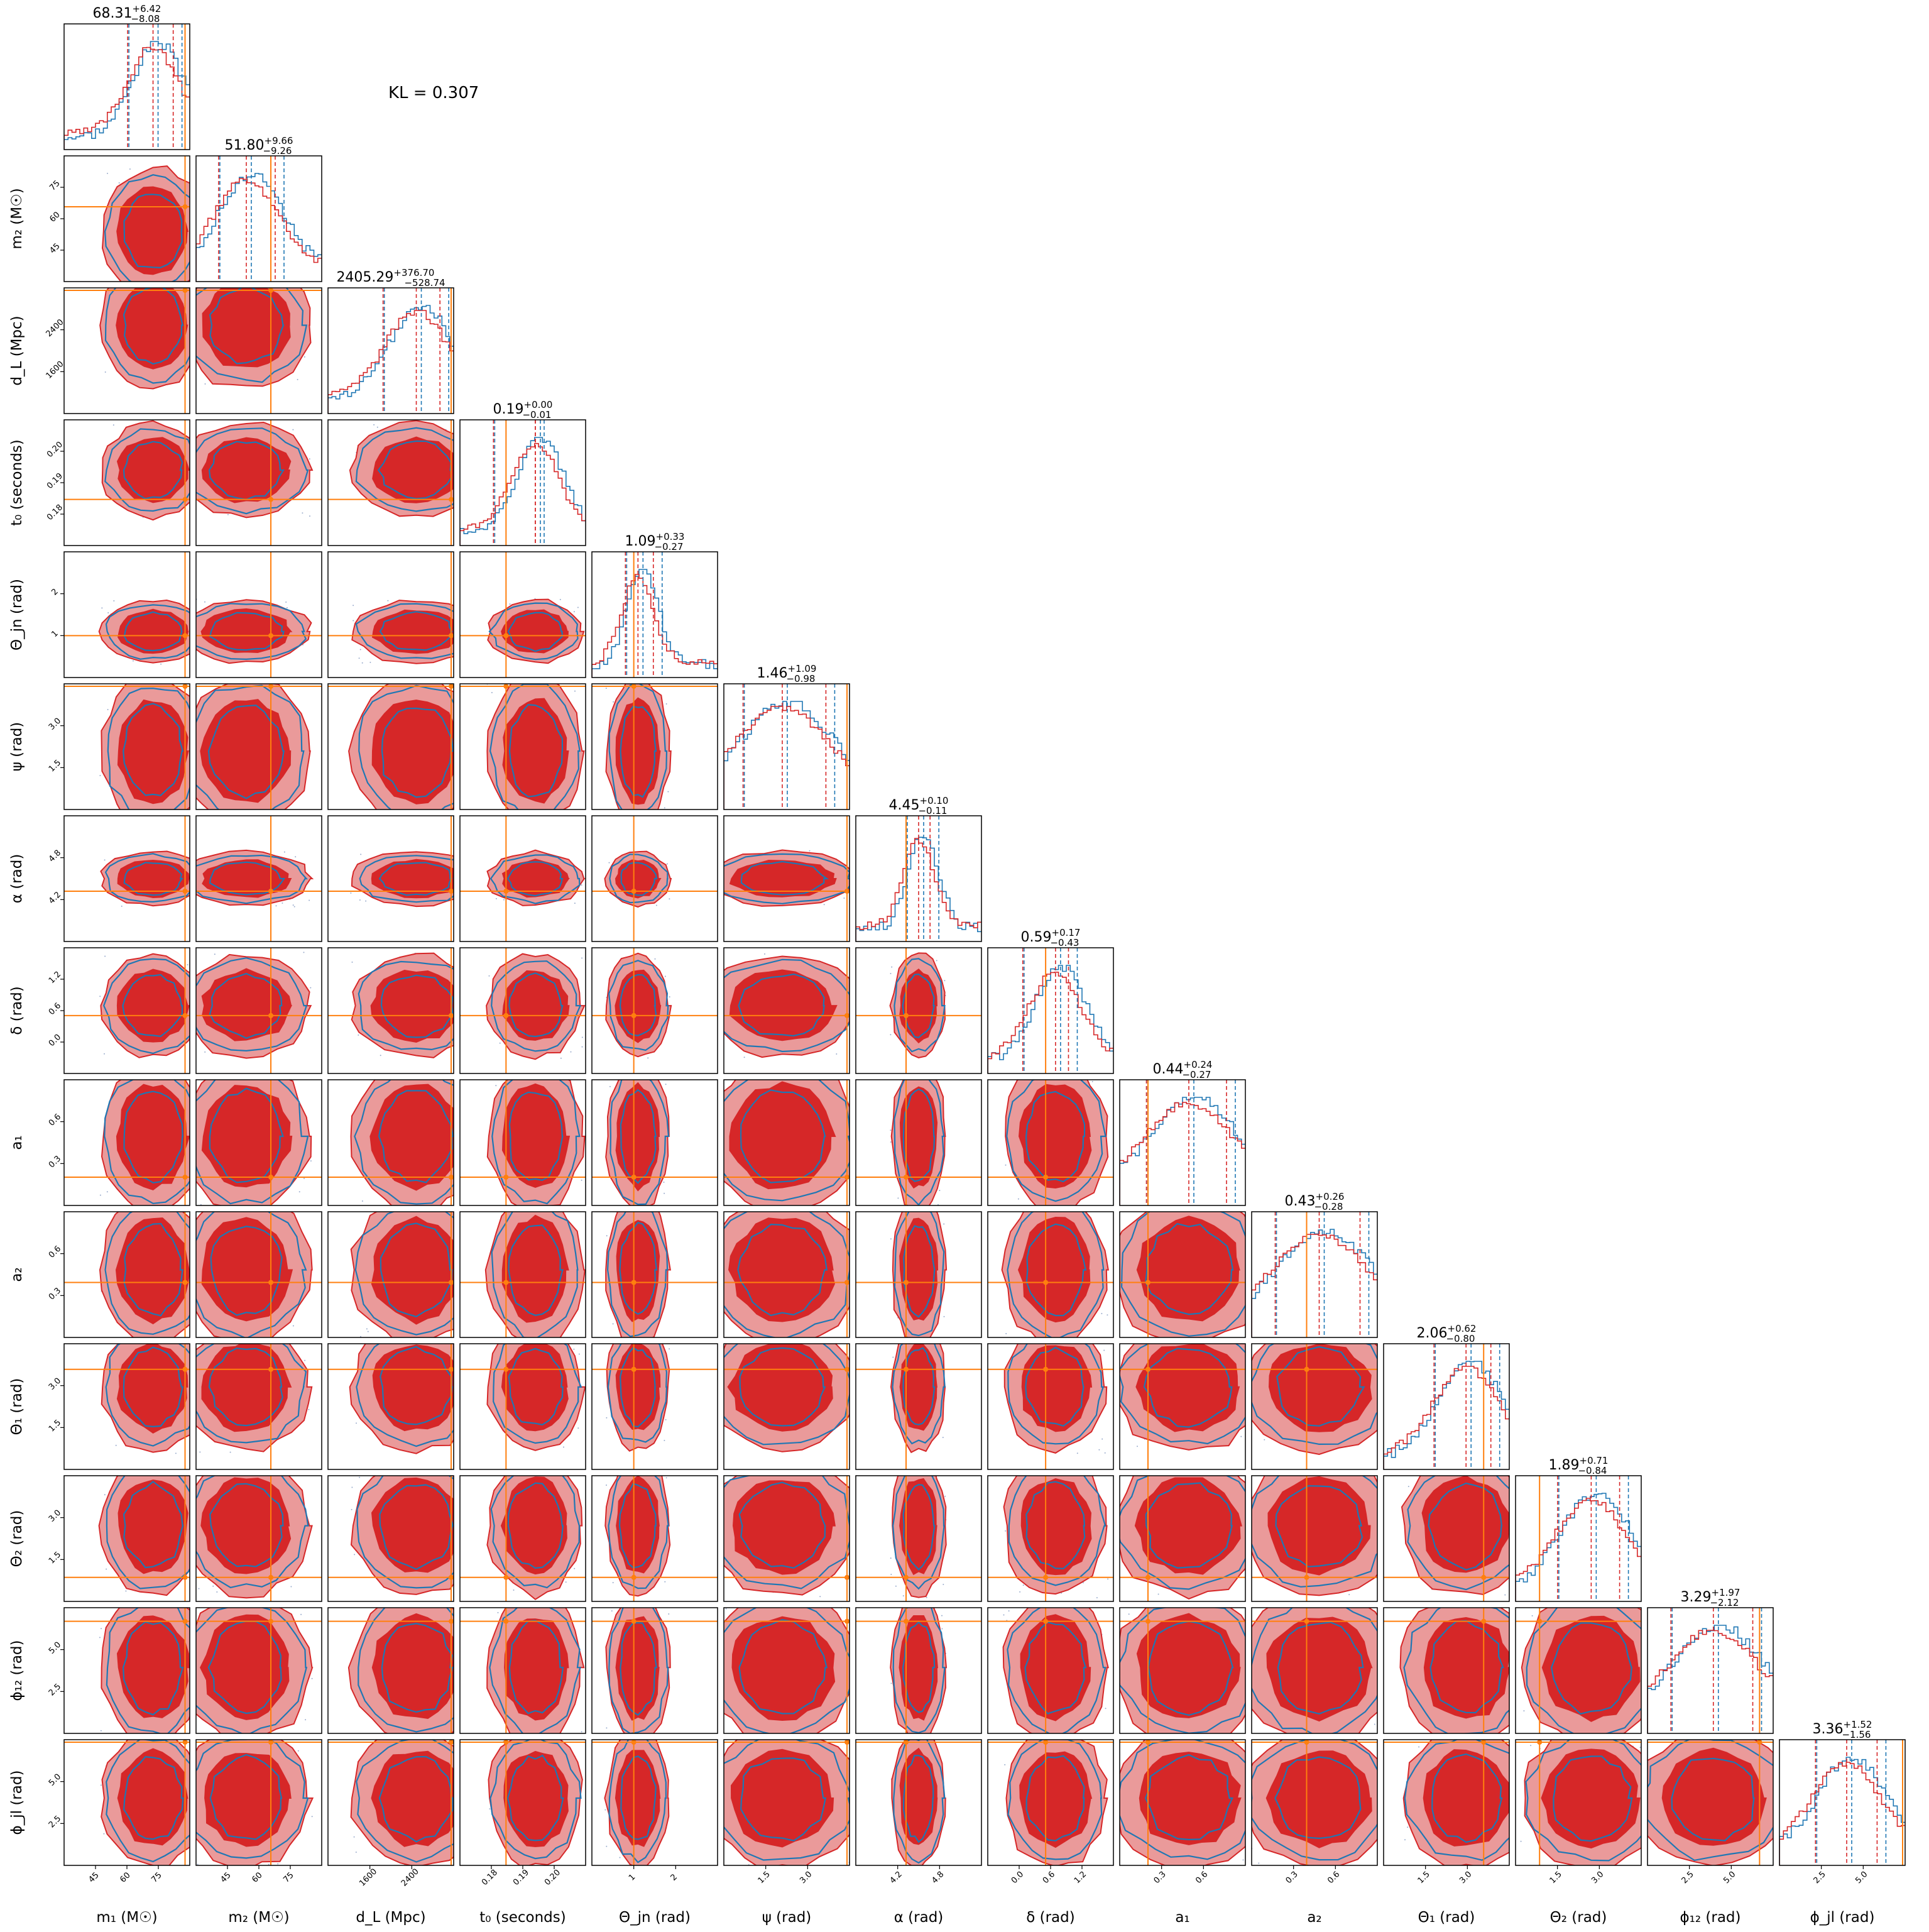  I want to click on y-tick-label: 4.2, so click(55, 898).